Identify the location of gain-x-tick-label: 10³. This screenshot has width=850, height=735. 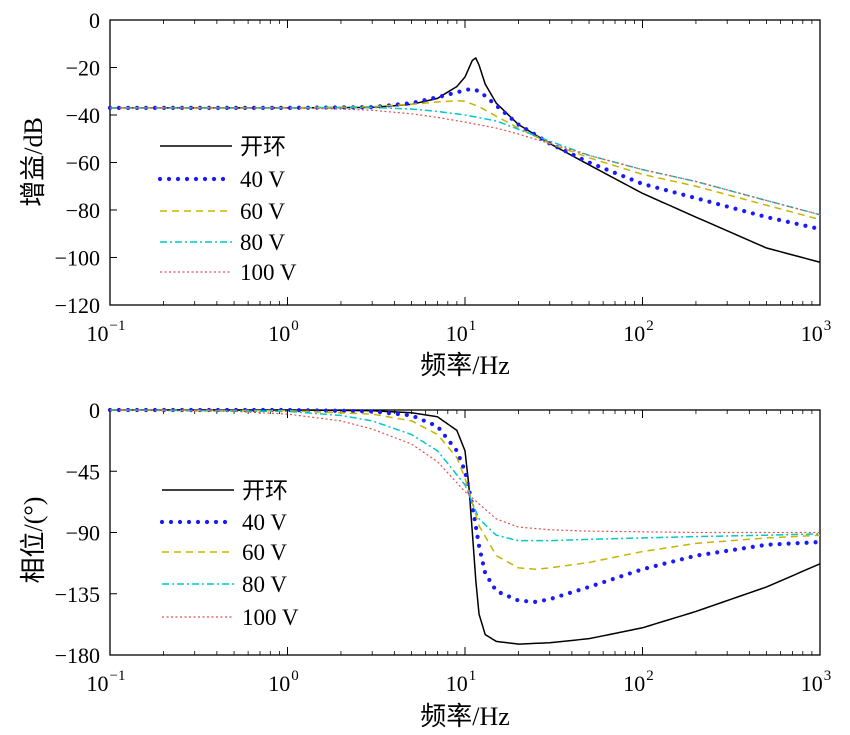
(816, 332).